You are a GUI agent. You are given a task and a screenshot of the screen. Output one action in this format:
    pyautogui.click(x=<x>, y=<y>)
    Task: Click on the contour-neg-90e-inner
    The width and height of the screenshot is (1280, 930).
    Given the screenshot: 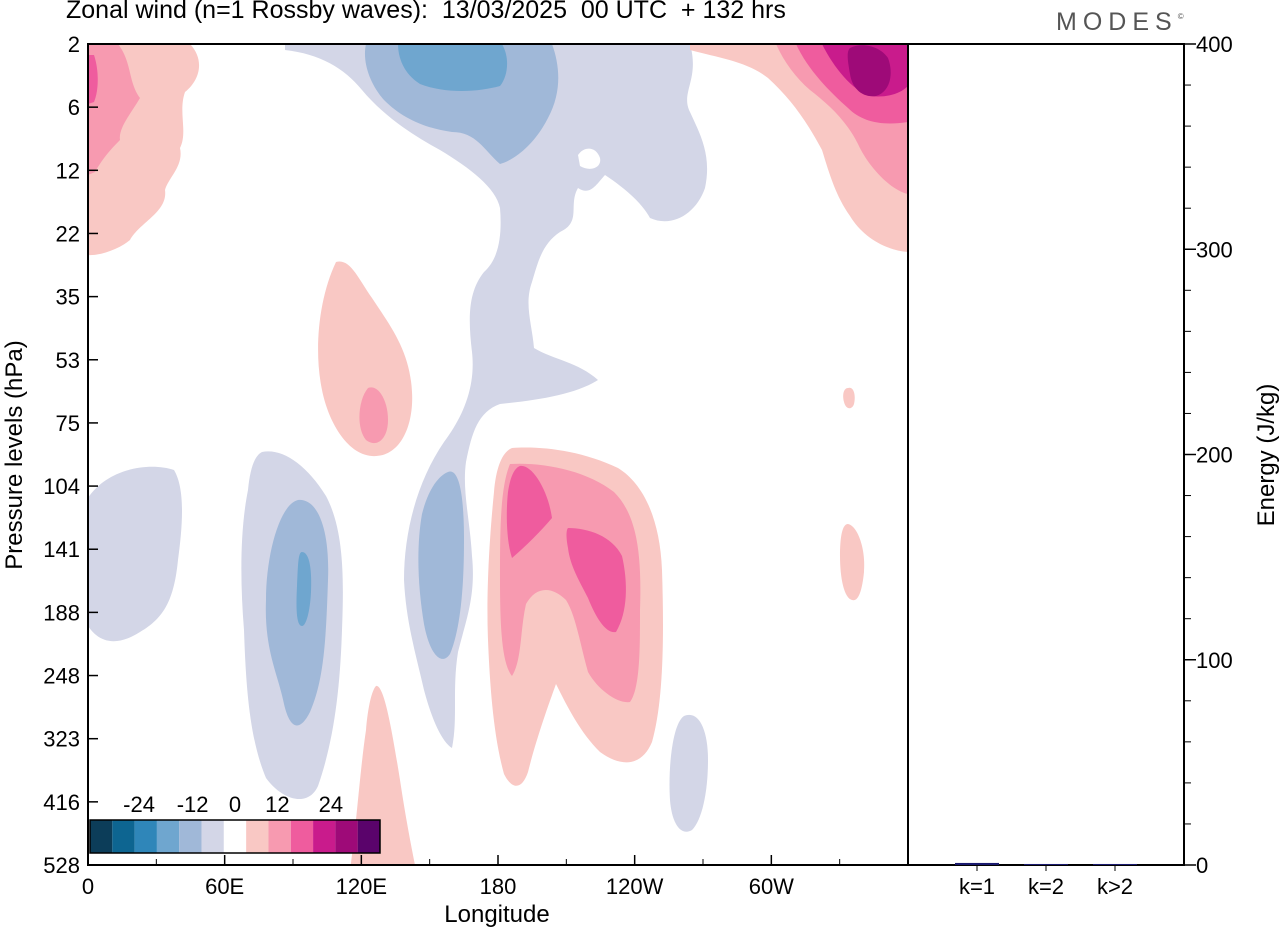 What is the action you would take?
    pyautogui.click(x=304, y=589)
    